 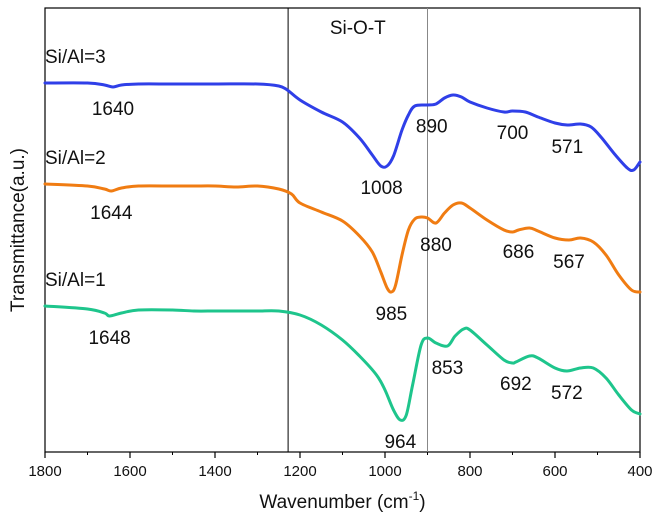 What do you see at coordinates (448, 368) in the screenshot?
I see `peak-label: 853` at bounding box center [448, 368].